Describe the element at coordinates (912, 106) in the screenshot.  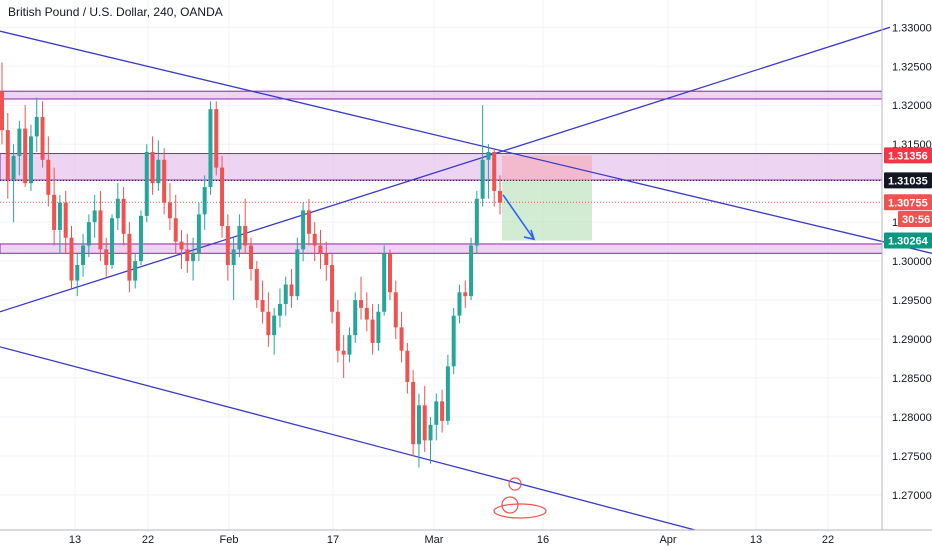
I see `price-tick-label: 1.32000` at that location.